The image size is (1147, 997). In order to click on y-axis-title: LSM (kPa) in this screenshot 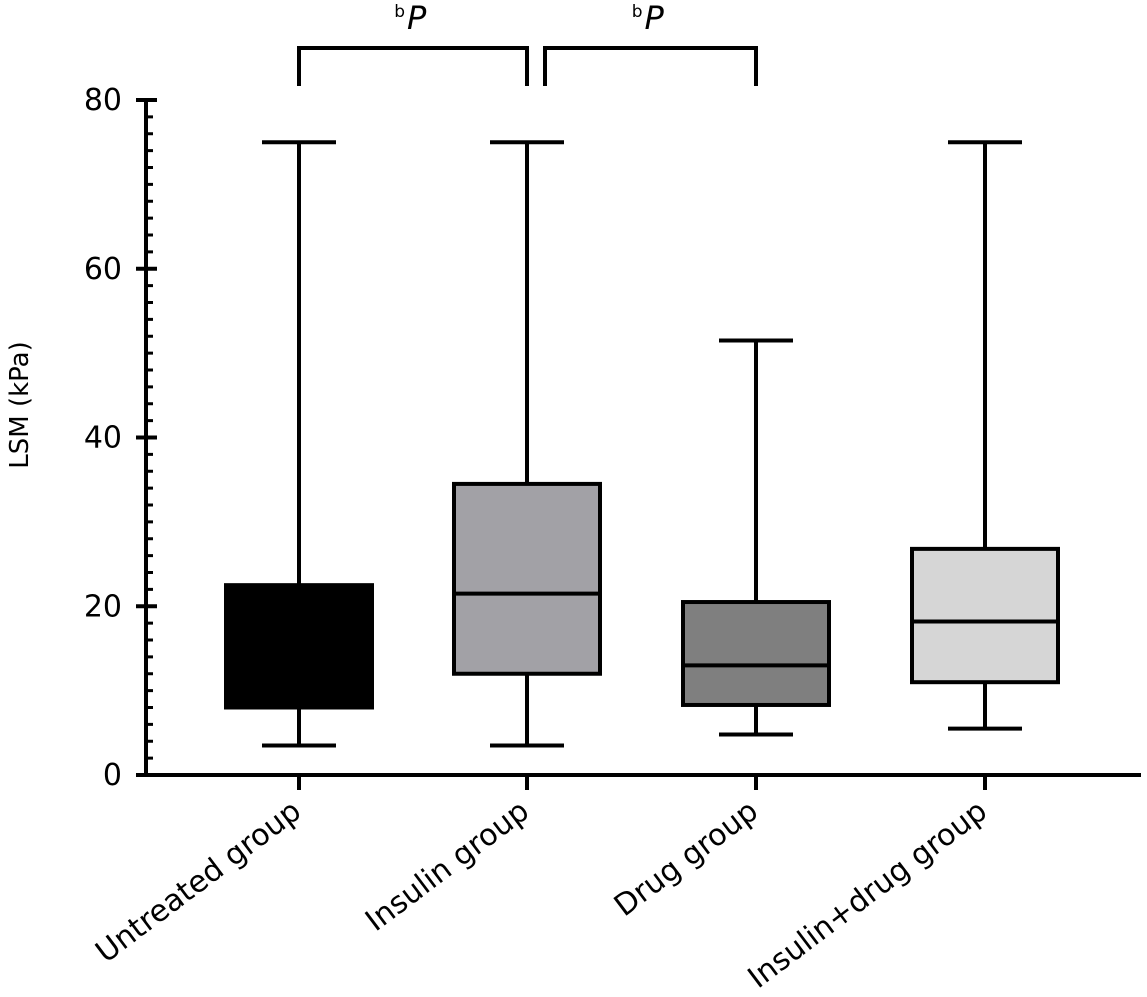, I will do `click(20, 404)`.